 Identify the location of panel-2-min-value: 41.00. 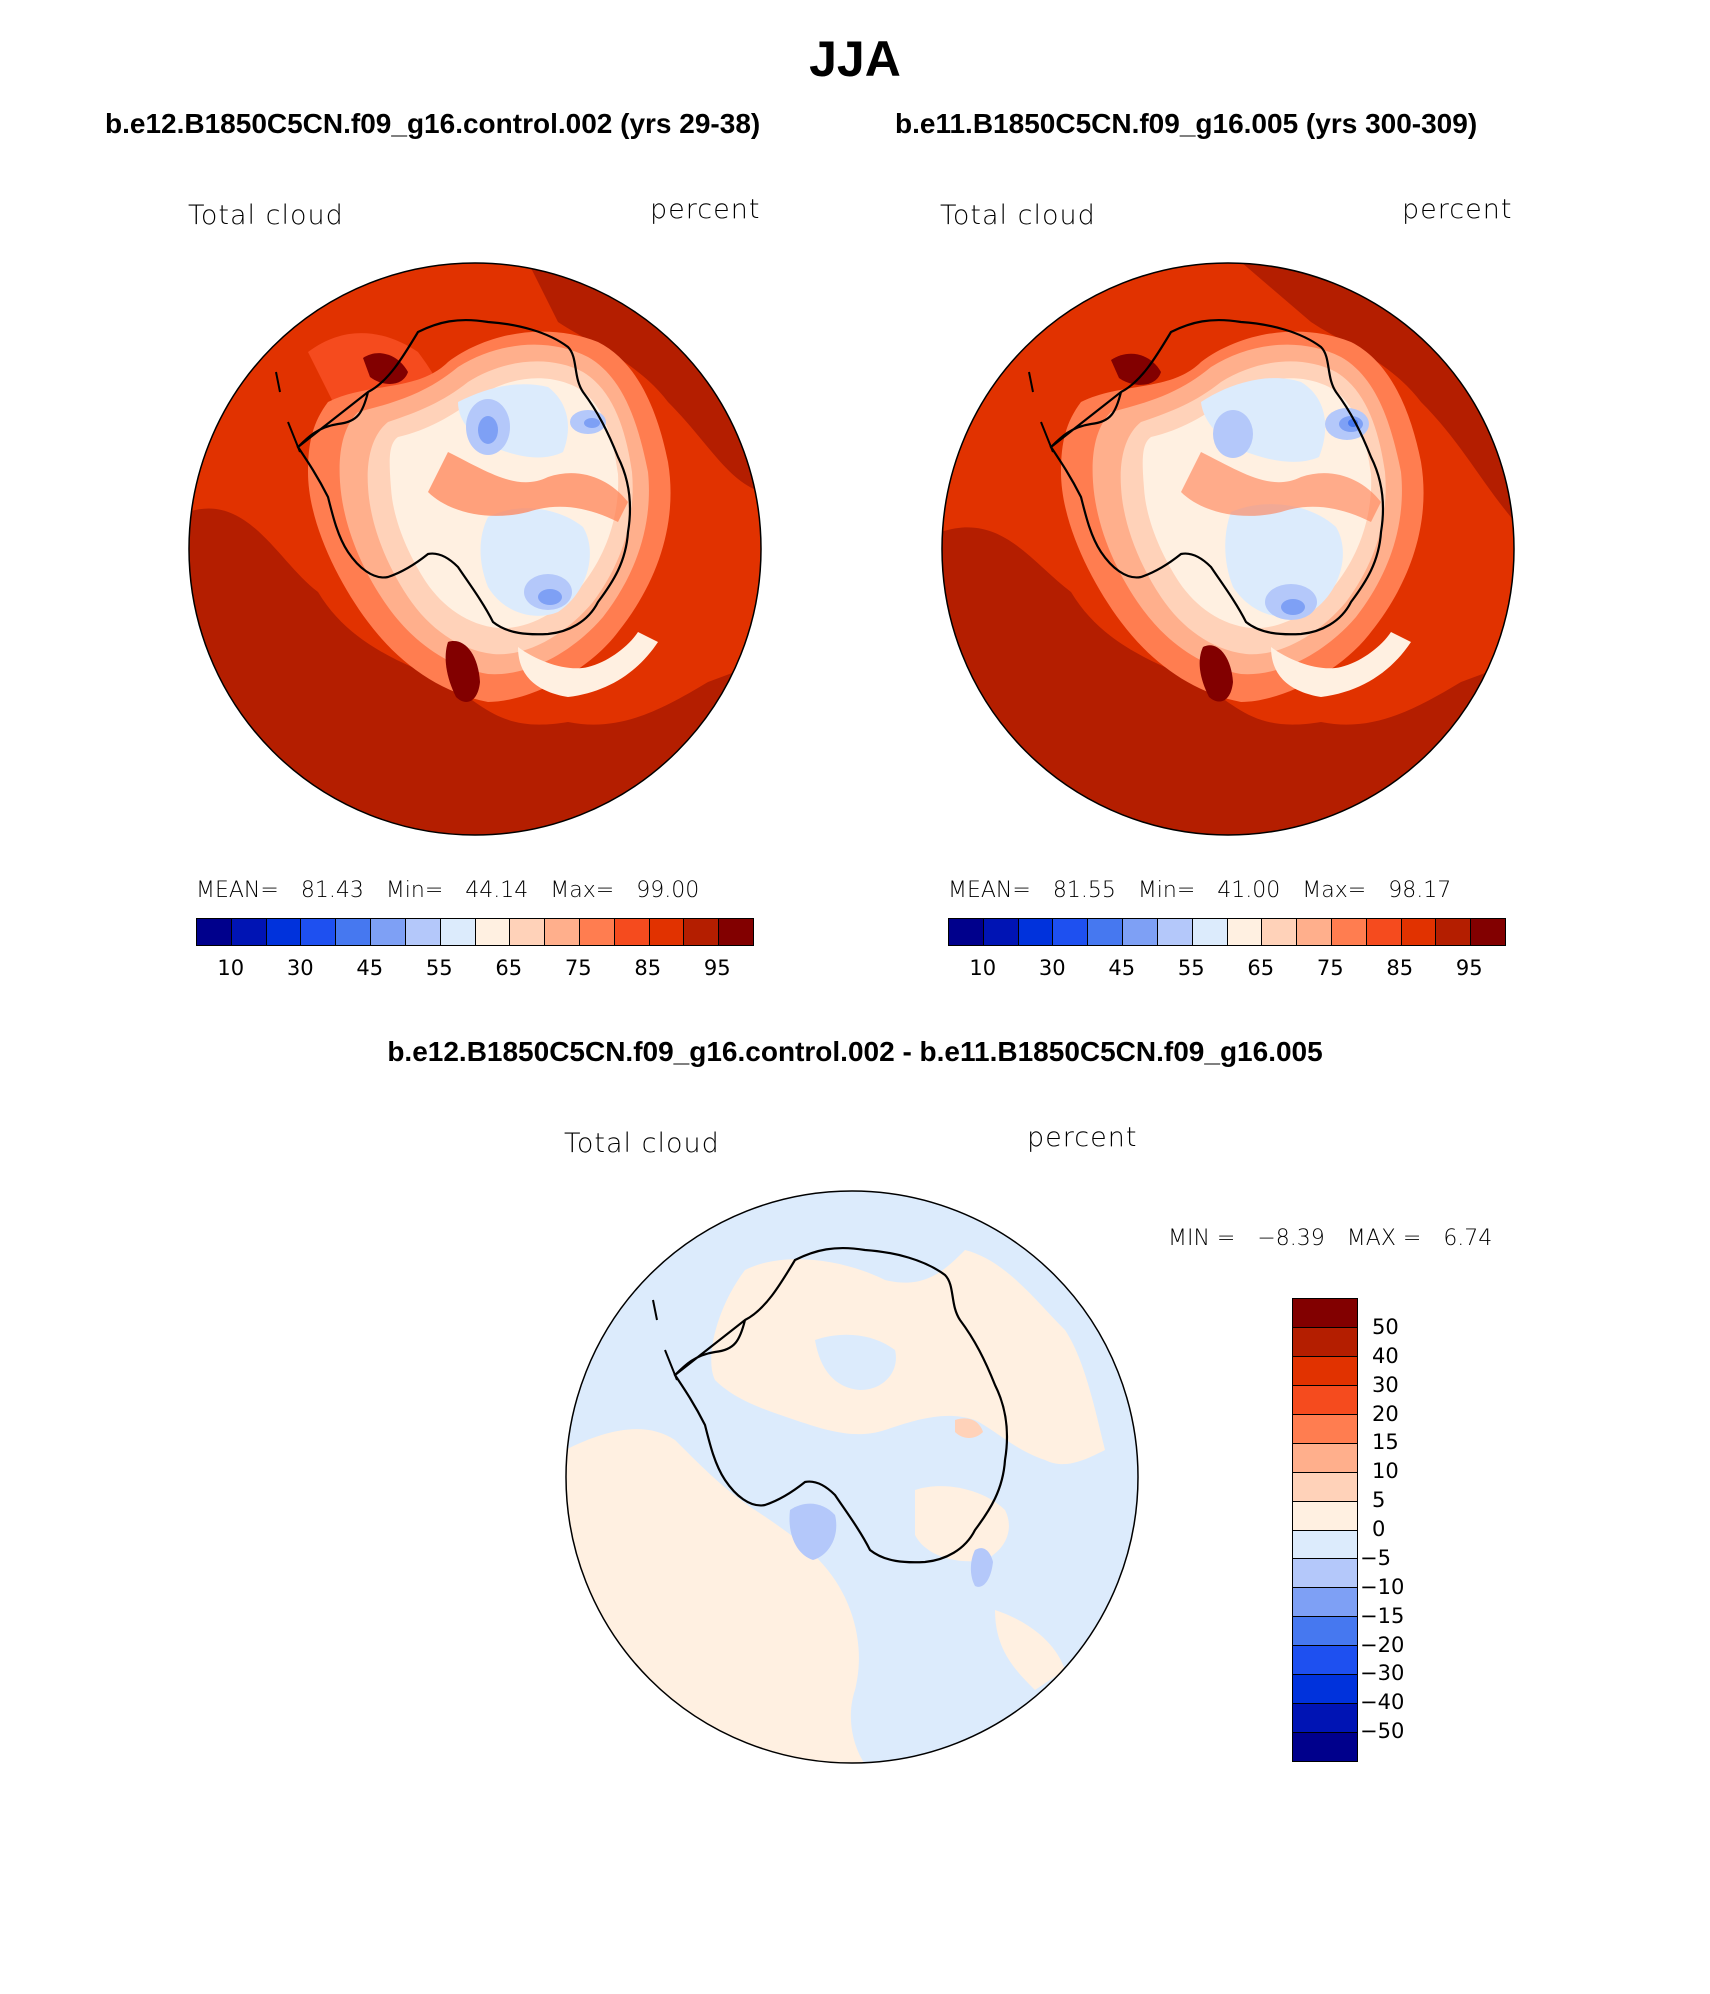
(1249, 890).